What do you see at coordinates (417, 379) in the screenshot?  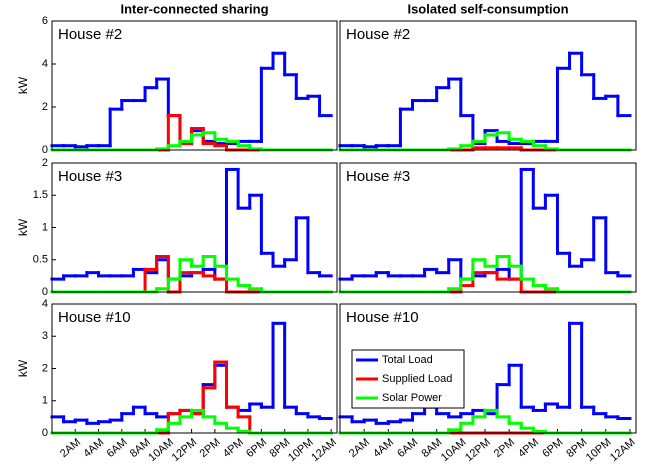 I see `legend-label: Supplied Load` at bounding box center [417, 379].